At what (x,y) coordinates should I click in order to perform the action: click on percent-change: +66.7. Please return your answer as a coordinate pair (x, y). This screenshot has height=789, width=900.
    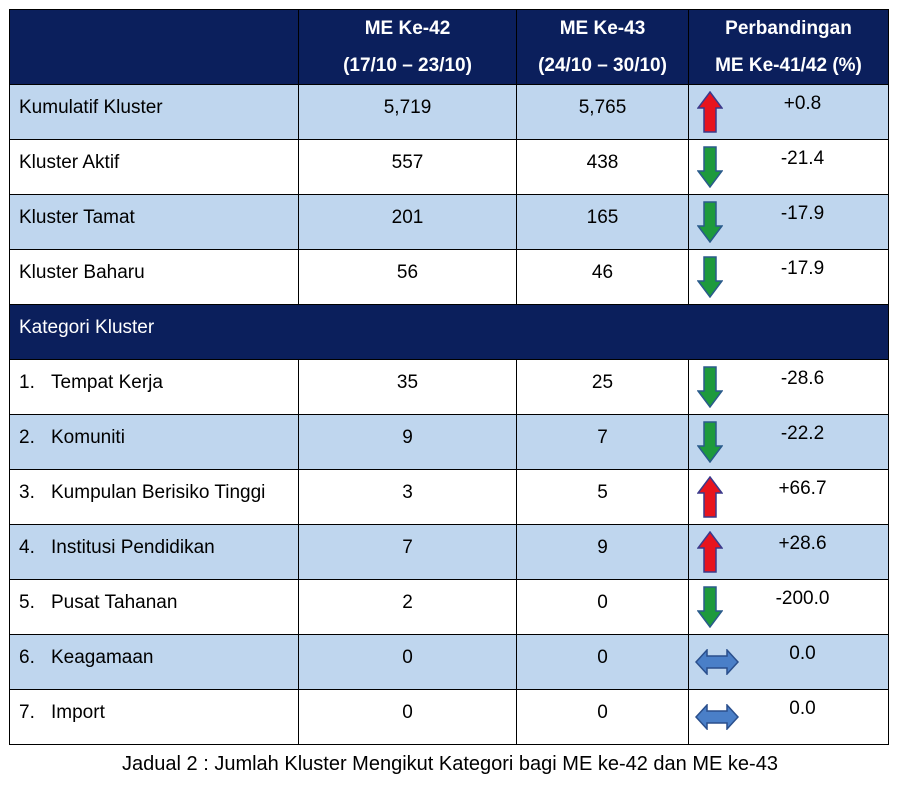
    Looking at the image, I should click on (802, 488).